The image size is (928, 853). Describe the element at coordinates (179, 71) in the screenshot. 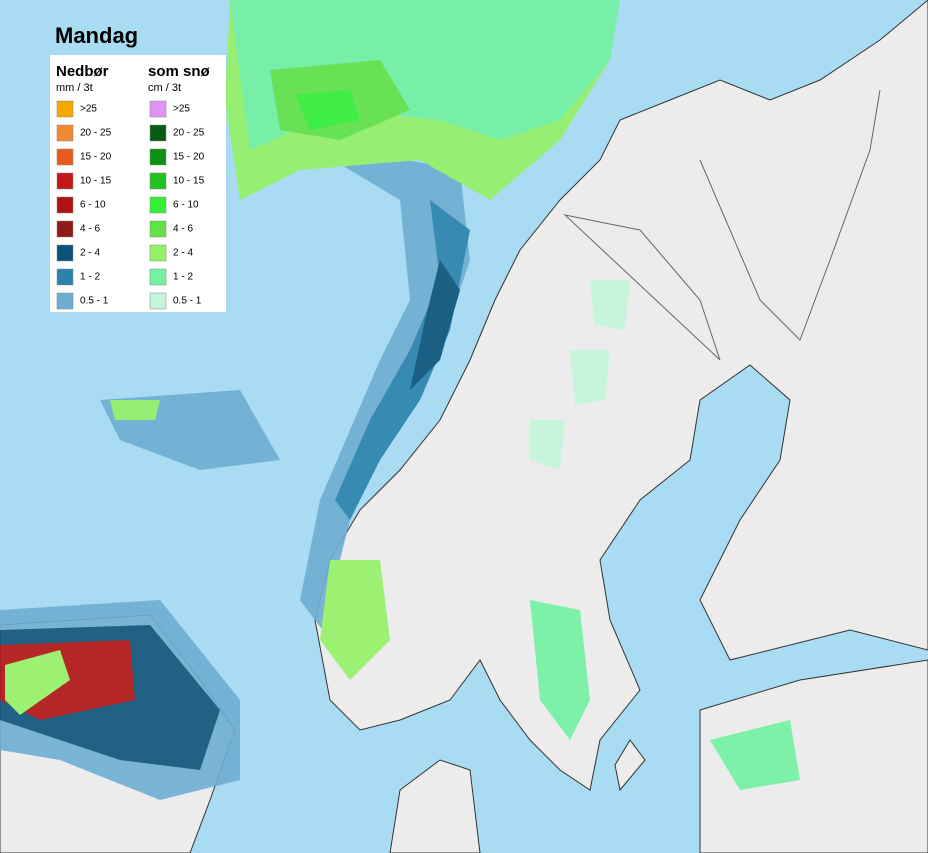

I see `legend-title: som snø` at that location.